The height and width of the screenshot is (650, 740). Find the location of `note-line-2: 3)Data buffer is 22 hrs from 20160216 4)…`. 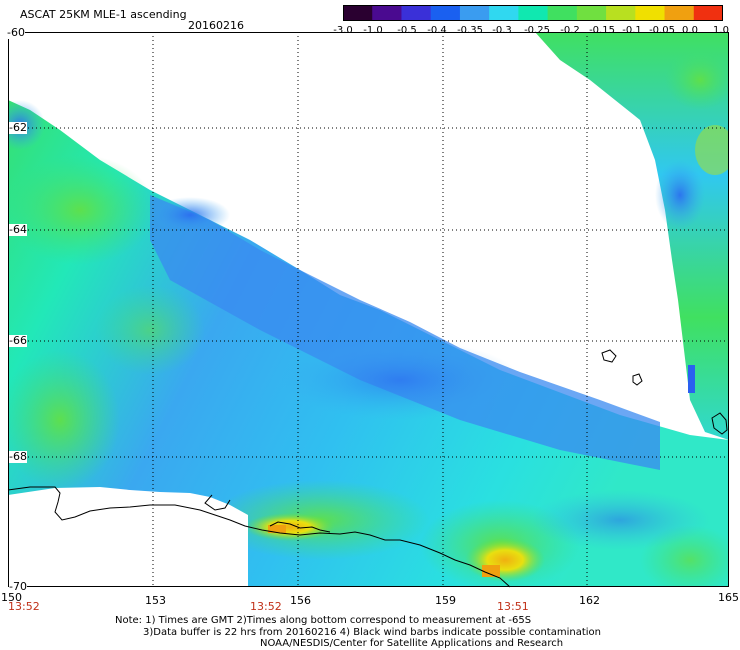

note-line-2: 3)Data buffer is 22 hrs from 20160216 4)… is located at coordinates (372, 632).